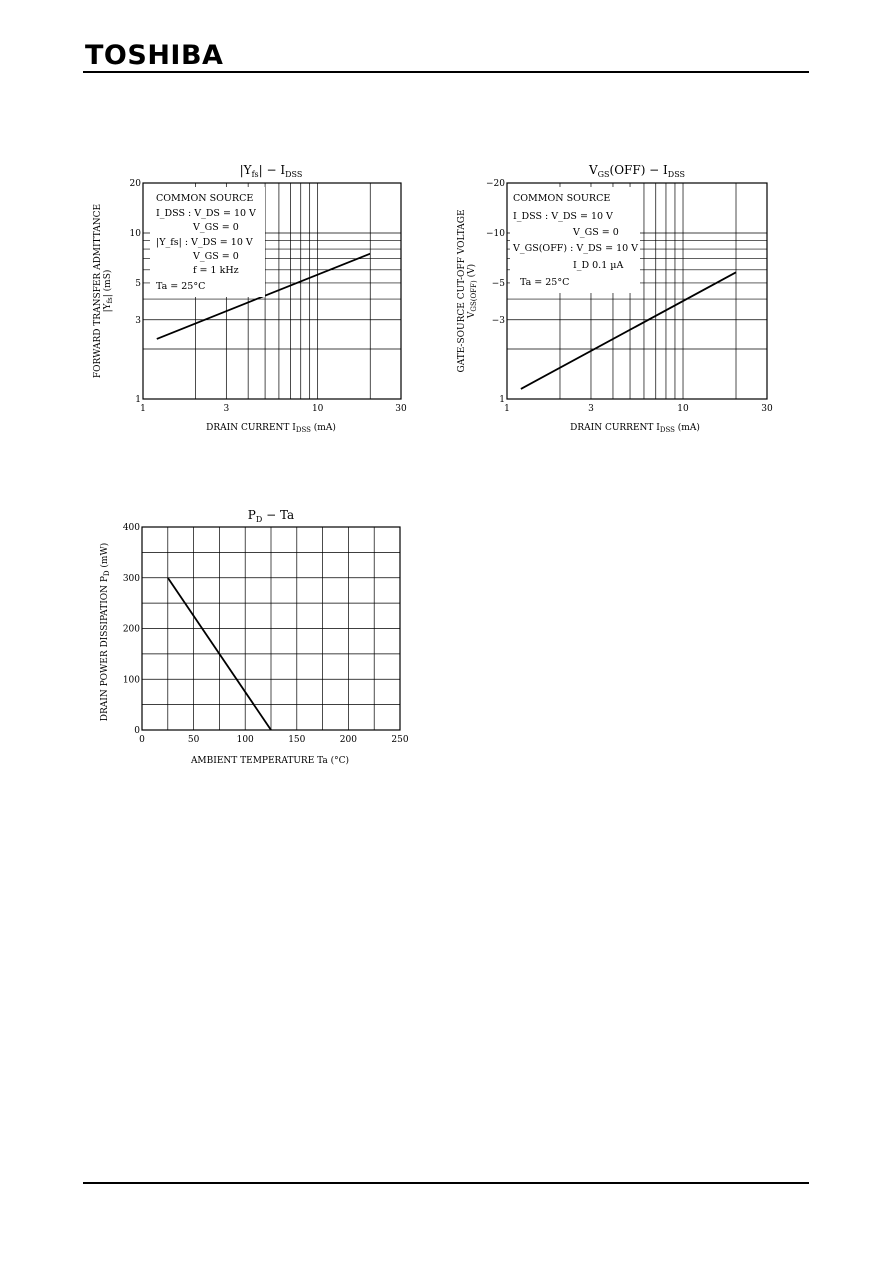 The image size is (892, 1263). I want to click on chart3-y-axis-label: DRAIN POWER DISSIPATION PD (mW), so click(105, 632).